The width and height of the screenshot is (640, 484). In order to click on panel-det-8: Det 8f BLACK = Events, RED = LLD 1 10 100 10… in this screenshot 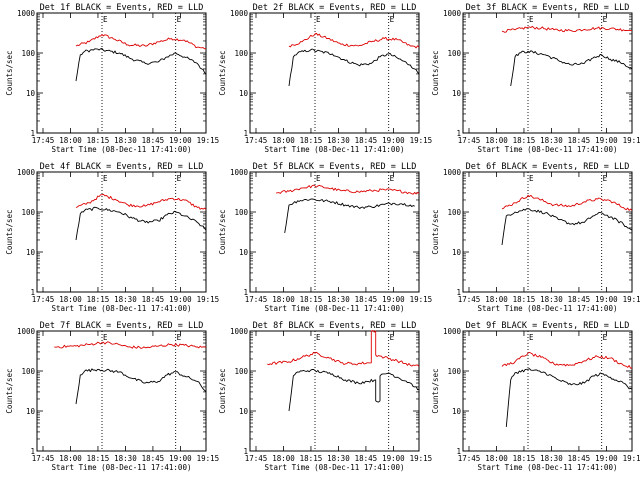, I will do `click(325, 396)`.